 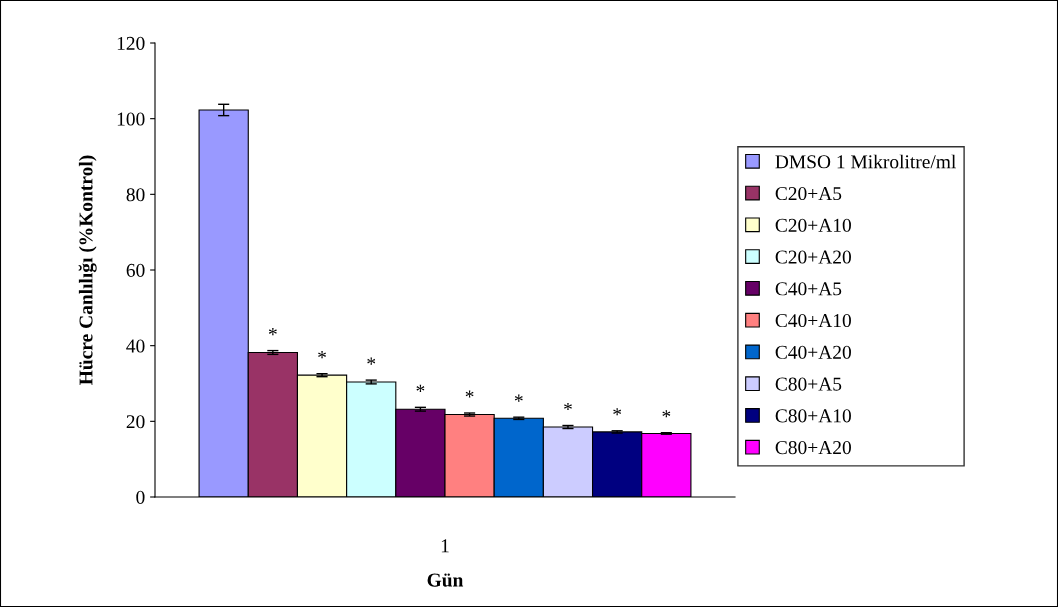 What do you see at coordinates (131, 43) in the screenshot?
I see `y-tick-label: 120` at bounding box center [131, 43].